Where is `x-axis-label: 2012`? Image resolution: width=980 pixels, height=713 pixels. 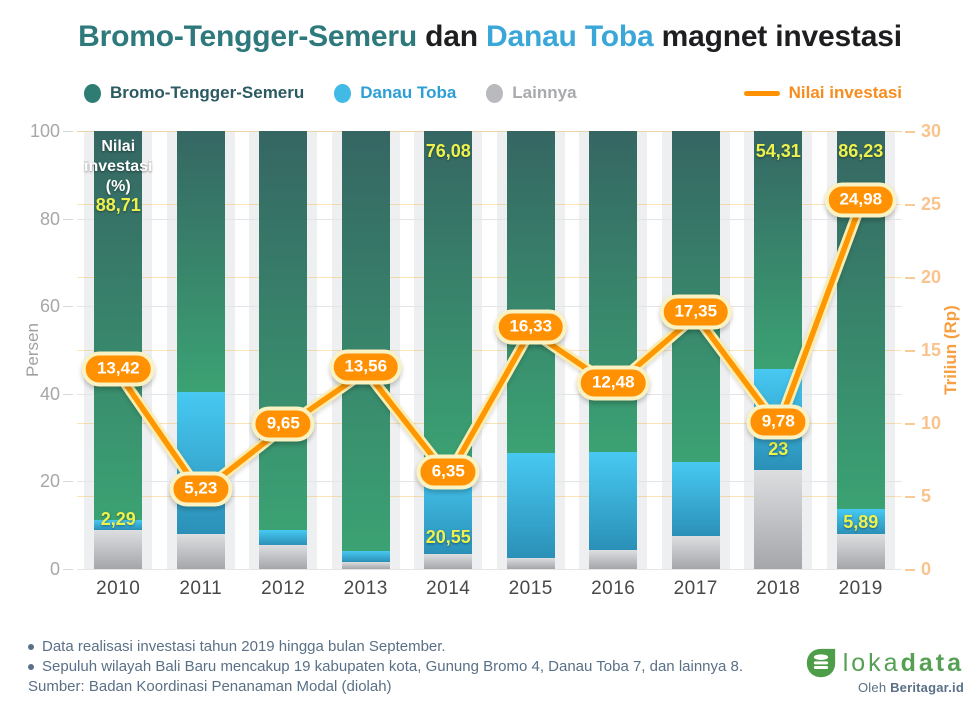
x-axis-label: 2012 is located at coordinates (283, 588).